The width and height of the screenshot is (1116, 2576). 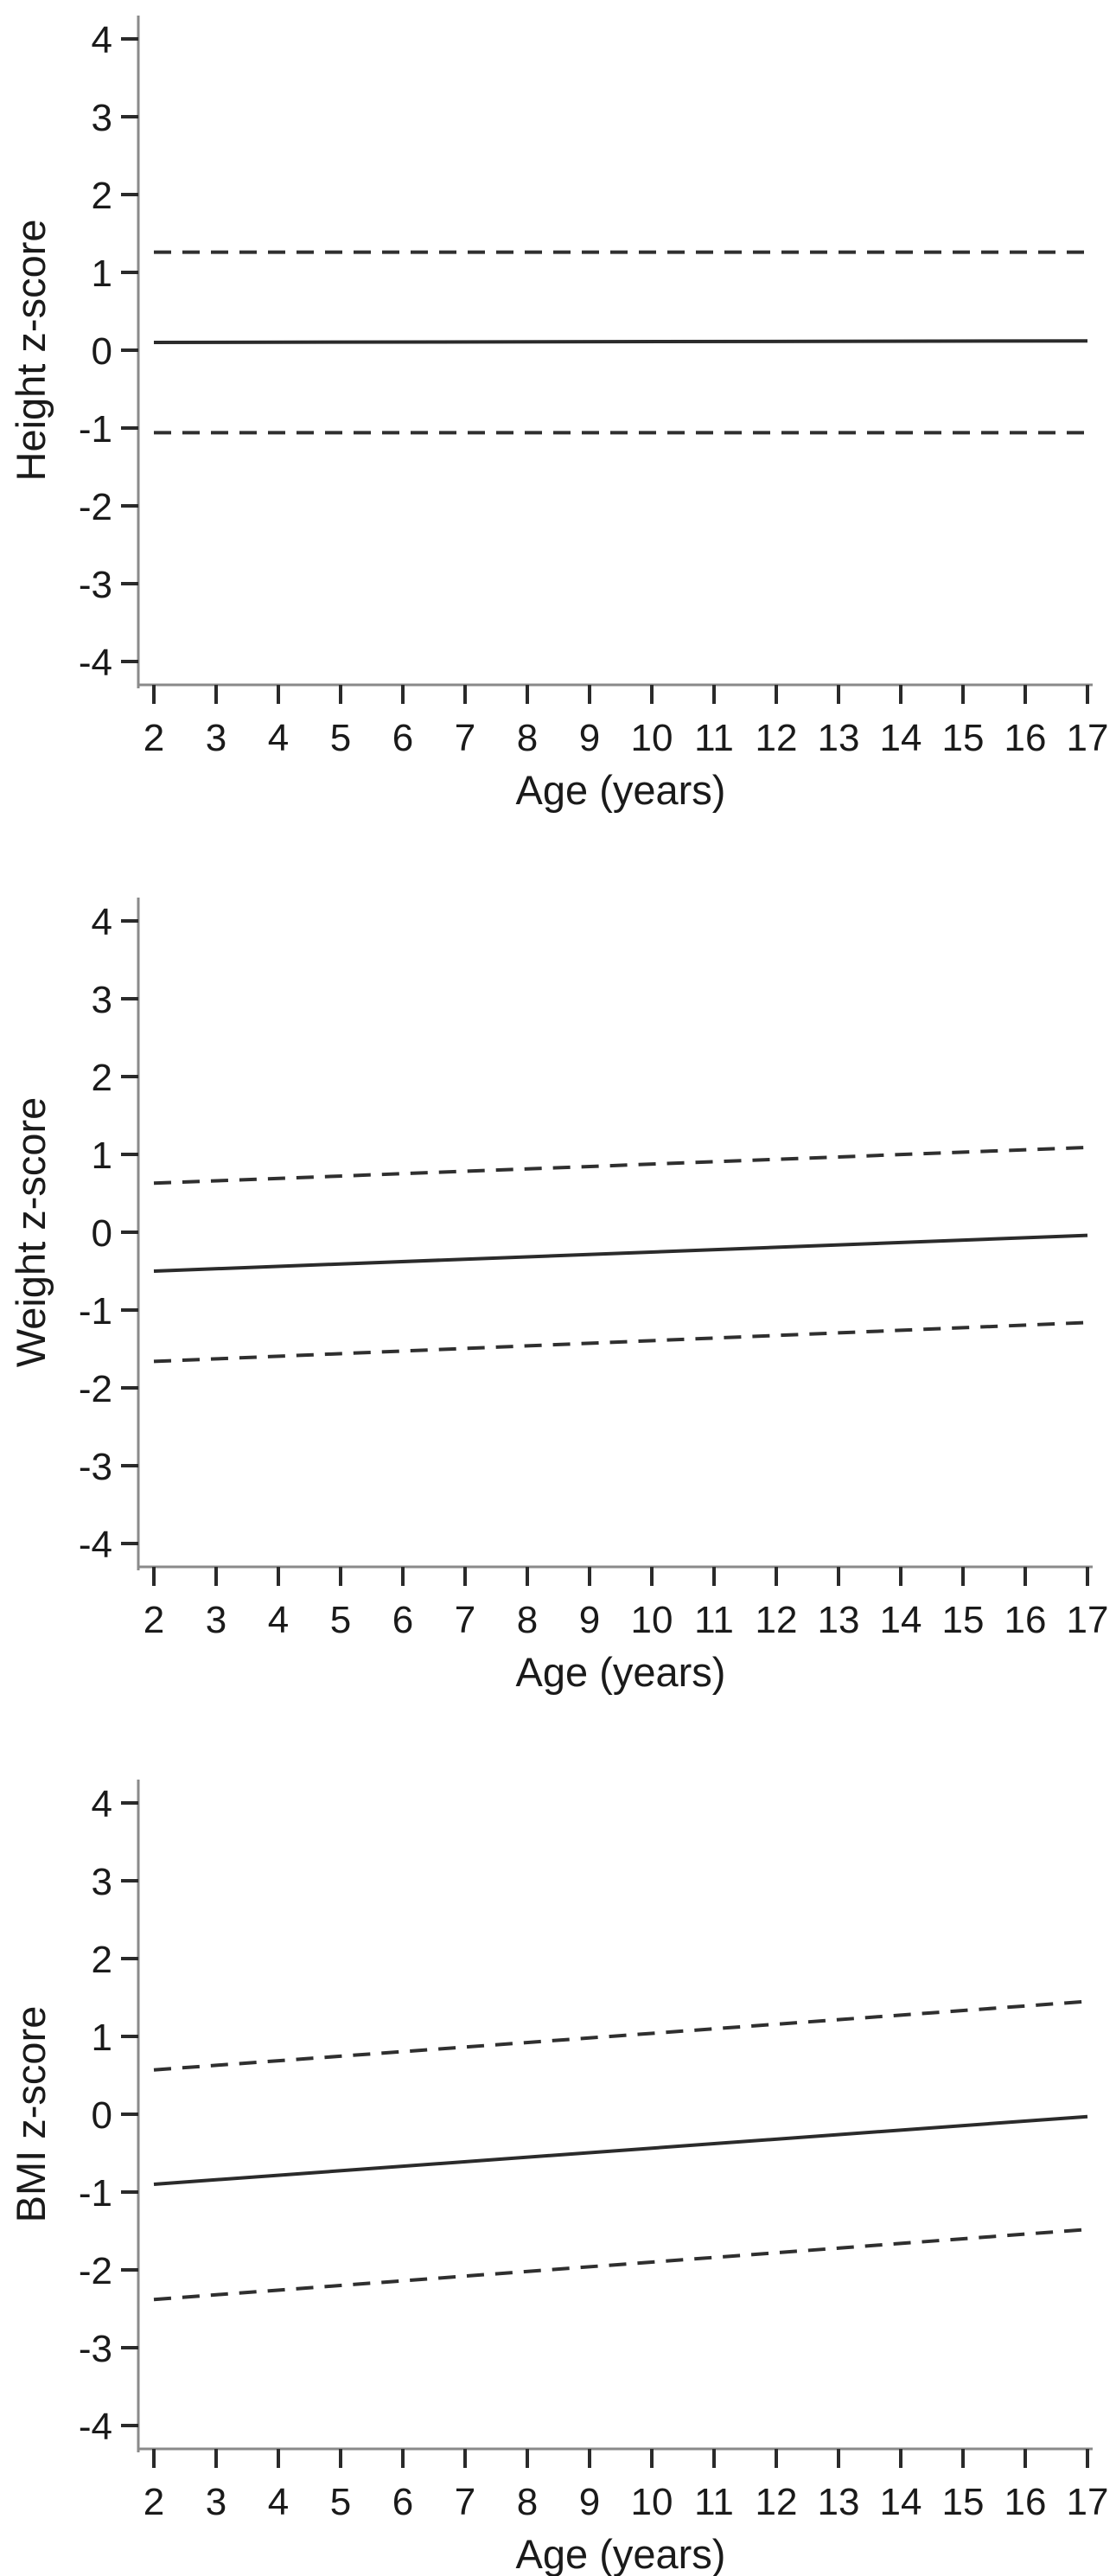 What do you see at coordinates (31, 351) in the screenshot?
I see `y-axis-title: Height z-score` at bounding box center [31, 351].